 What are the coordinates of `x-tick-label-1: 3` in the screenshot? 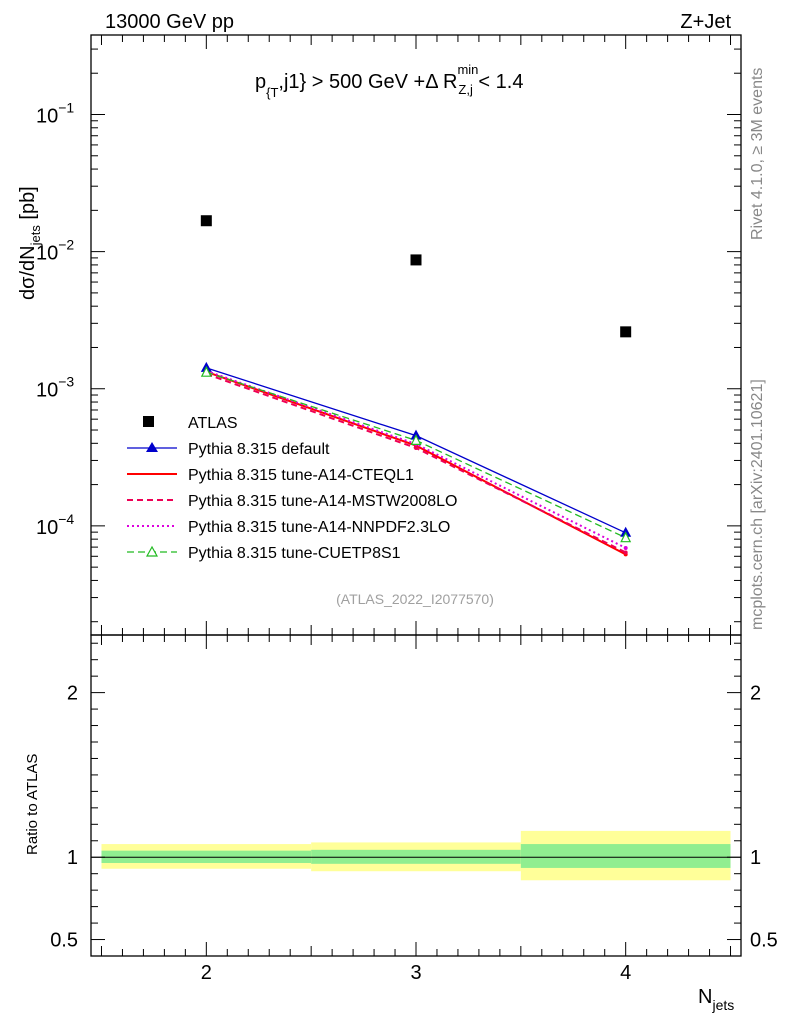 It's located at (415, 973).